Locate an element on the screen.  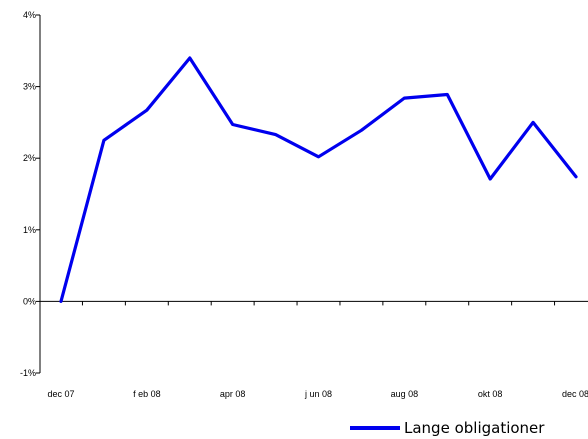
y-tick-label: -1% is located at coordinates (28, 373).